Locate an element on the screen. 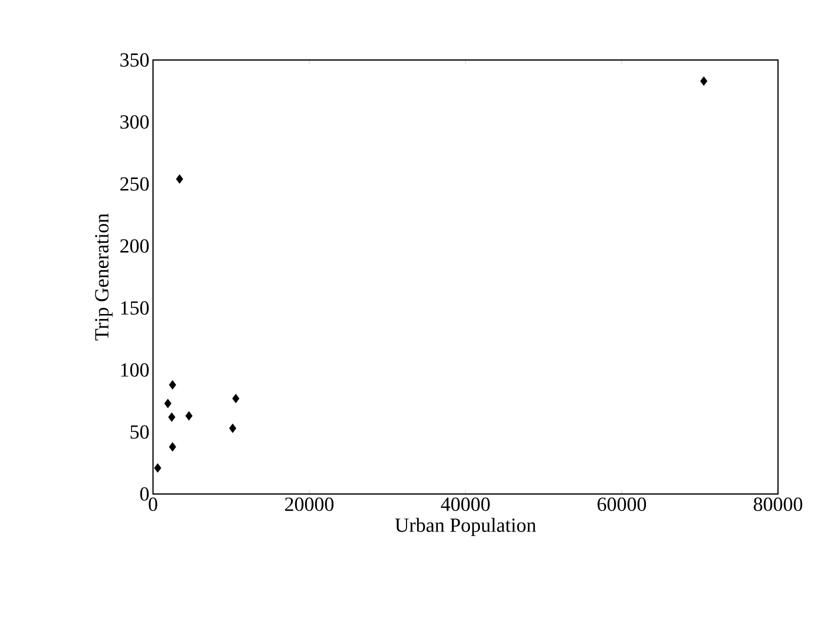  x-tick-label: 20000 is located at coordinates (309, 505).